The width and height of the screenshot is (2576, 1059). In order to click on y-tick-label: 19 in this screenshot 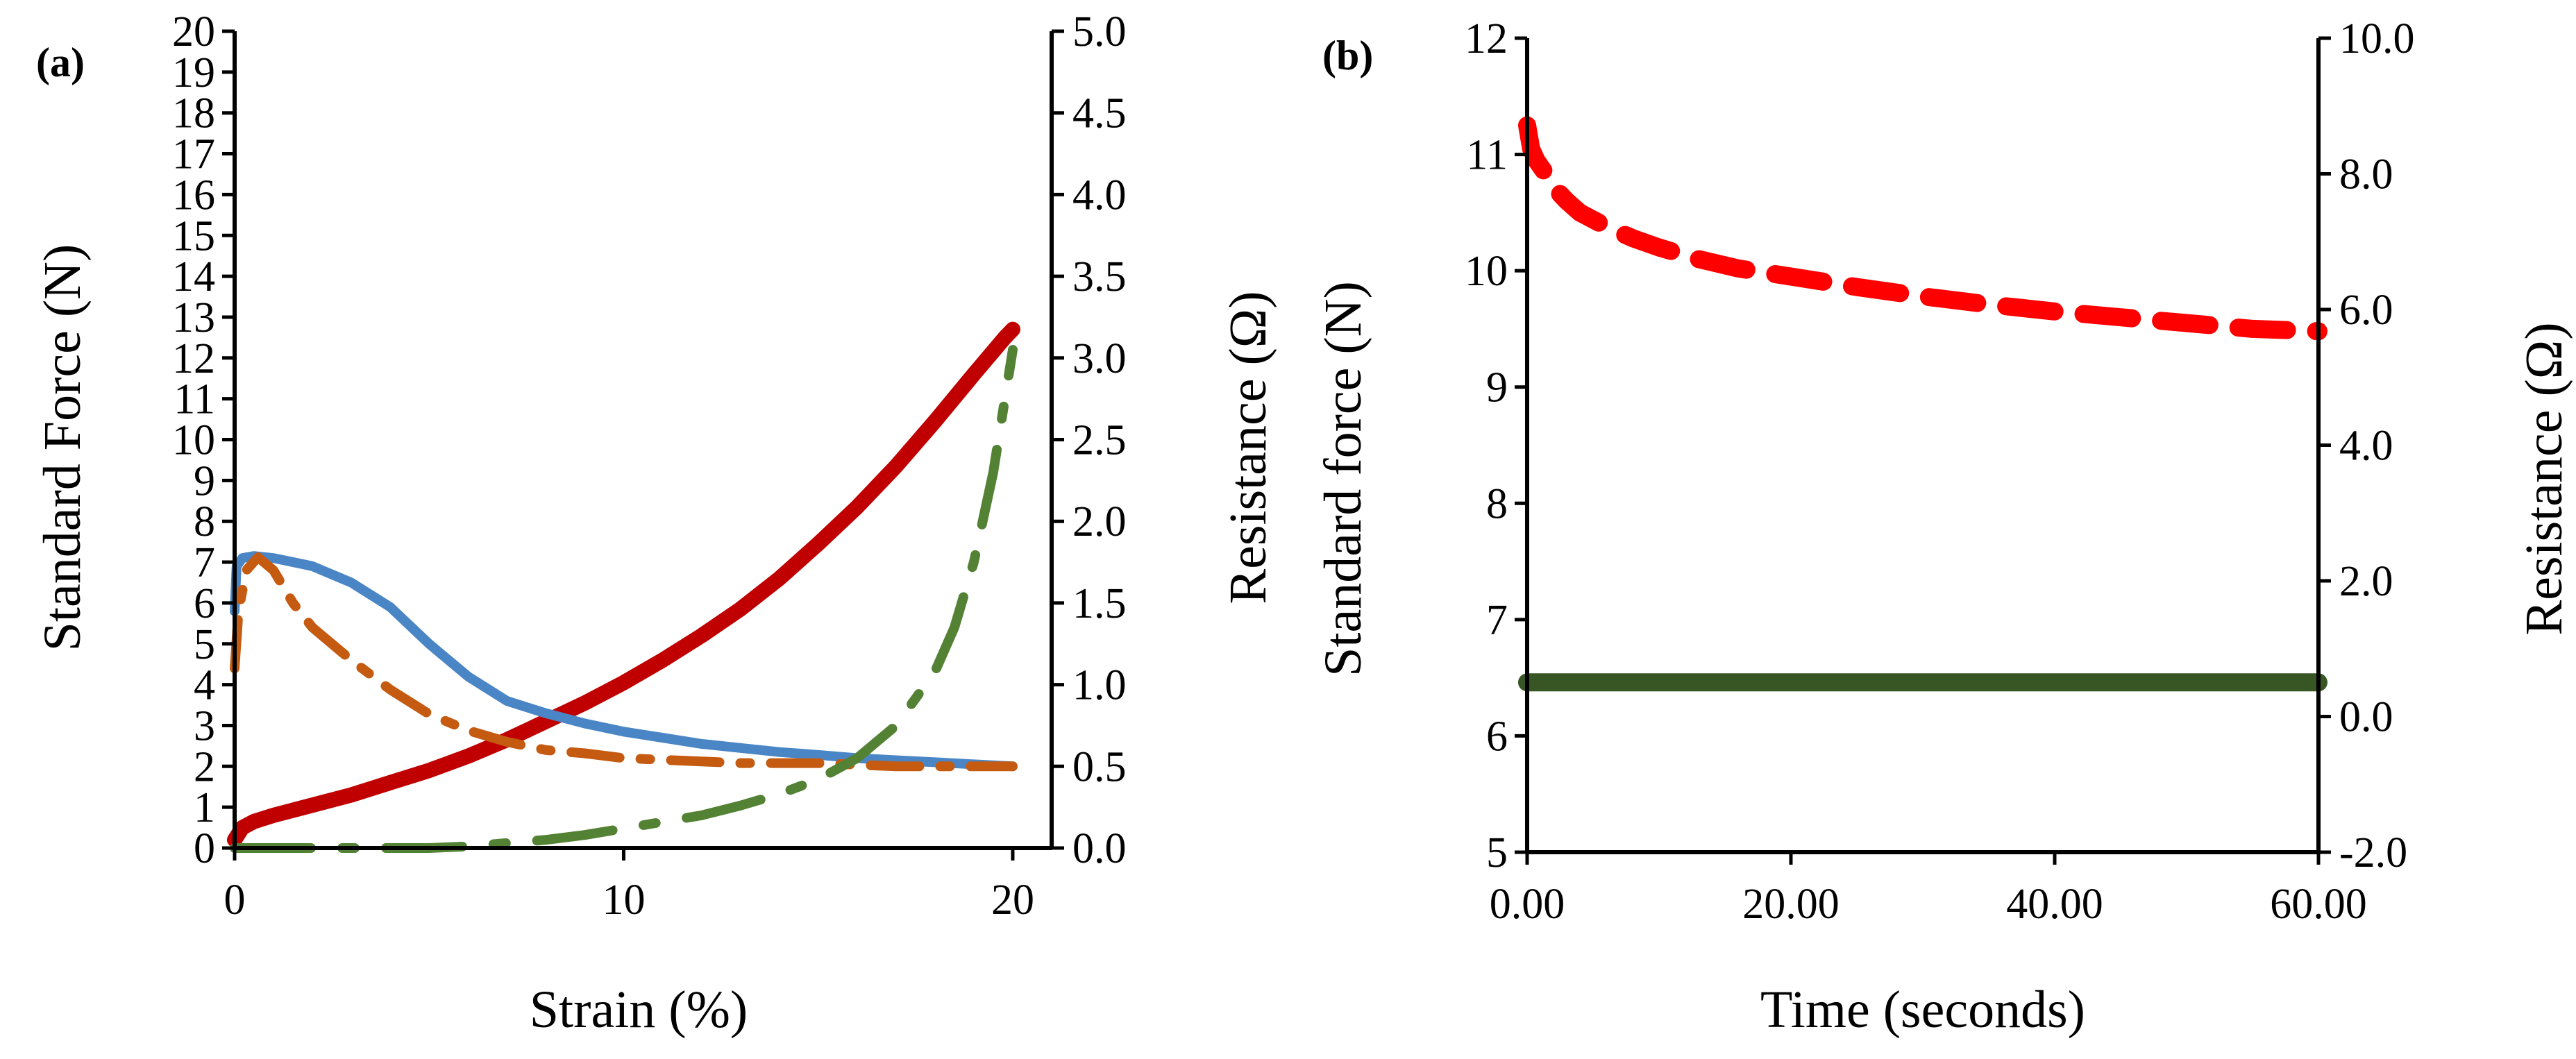, I will do `click(193, 72)`.